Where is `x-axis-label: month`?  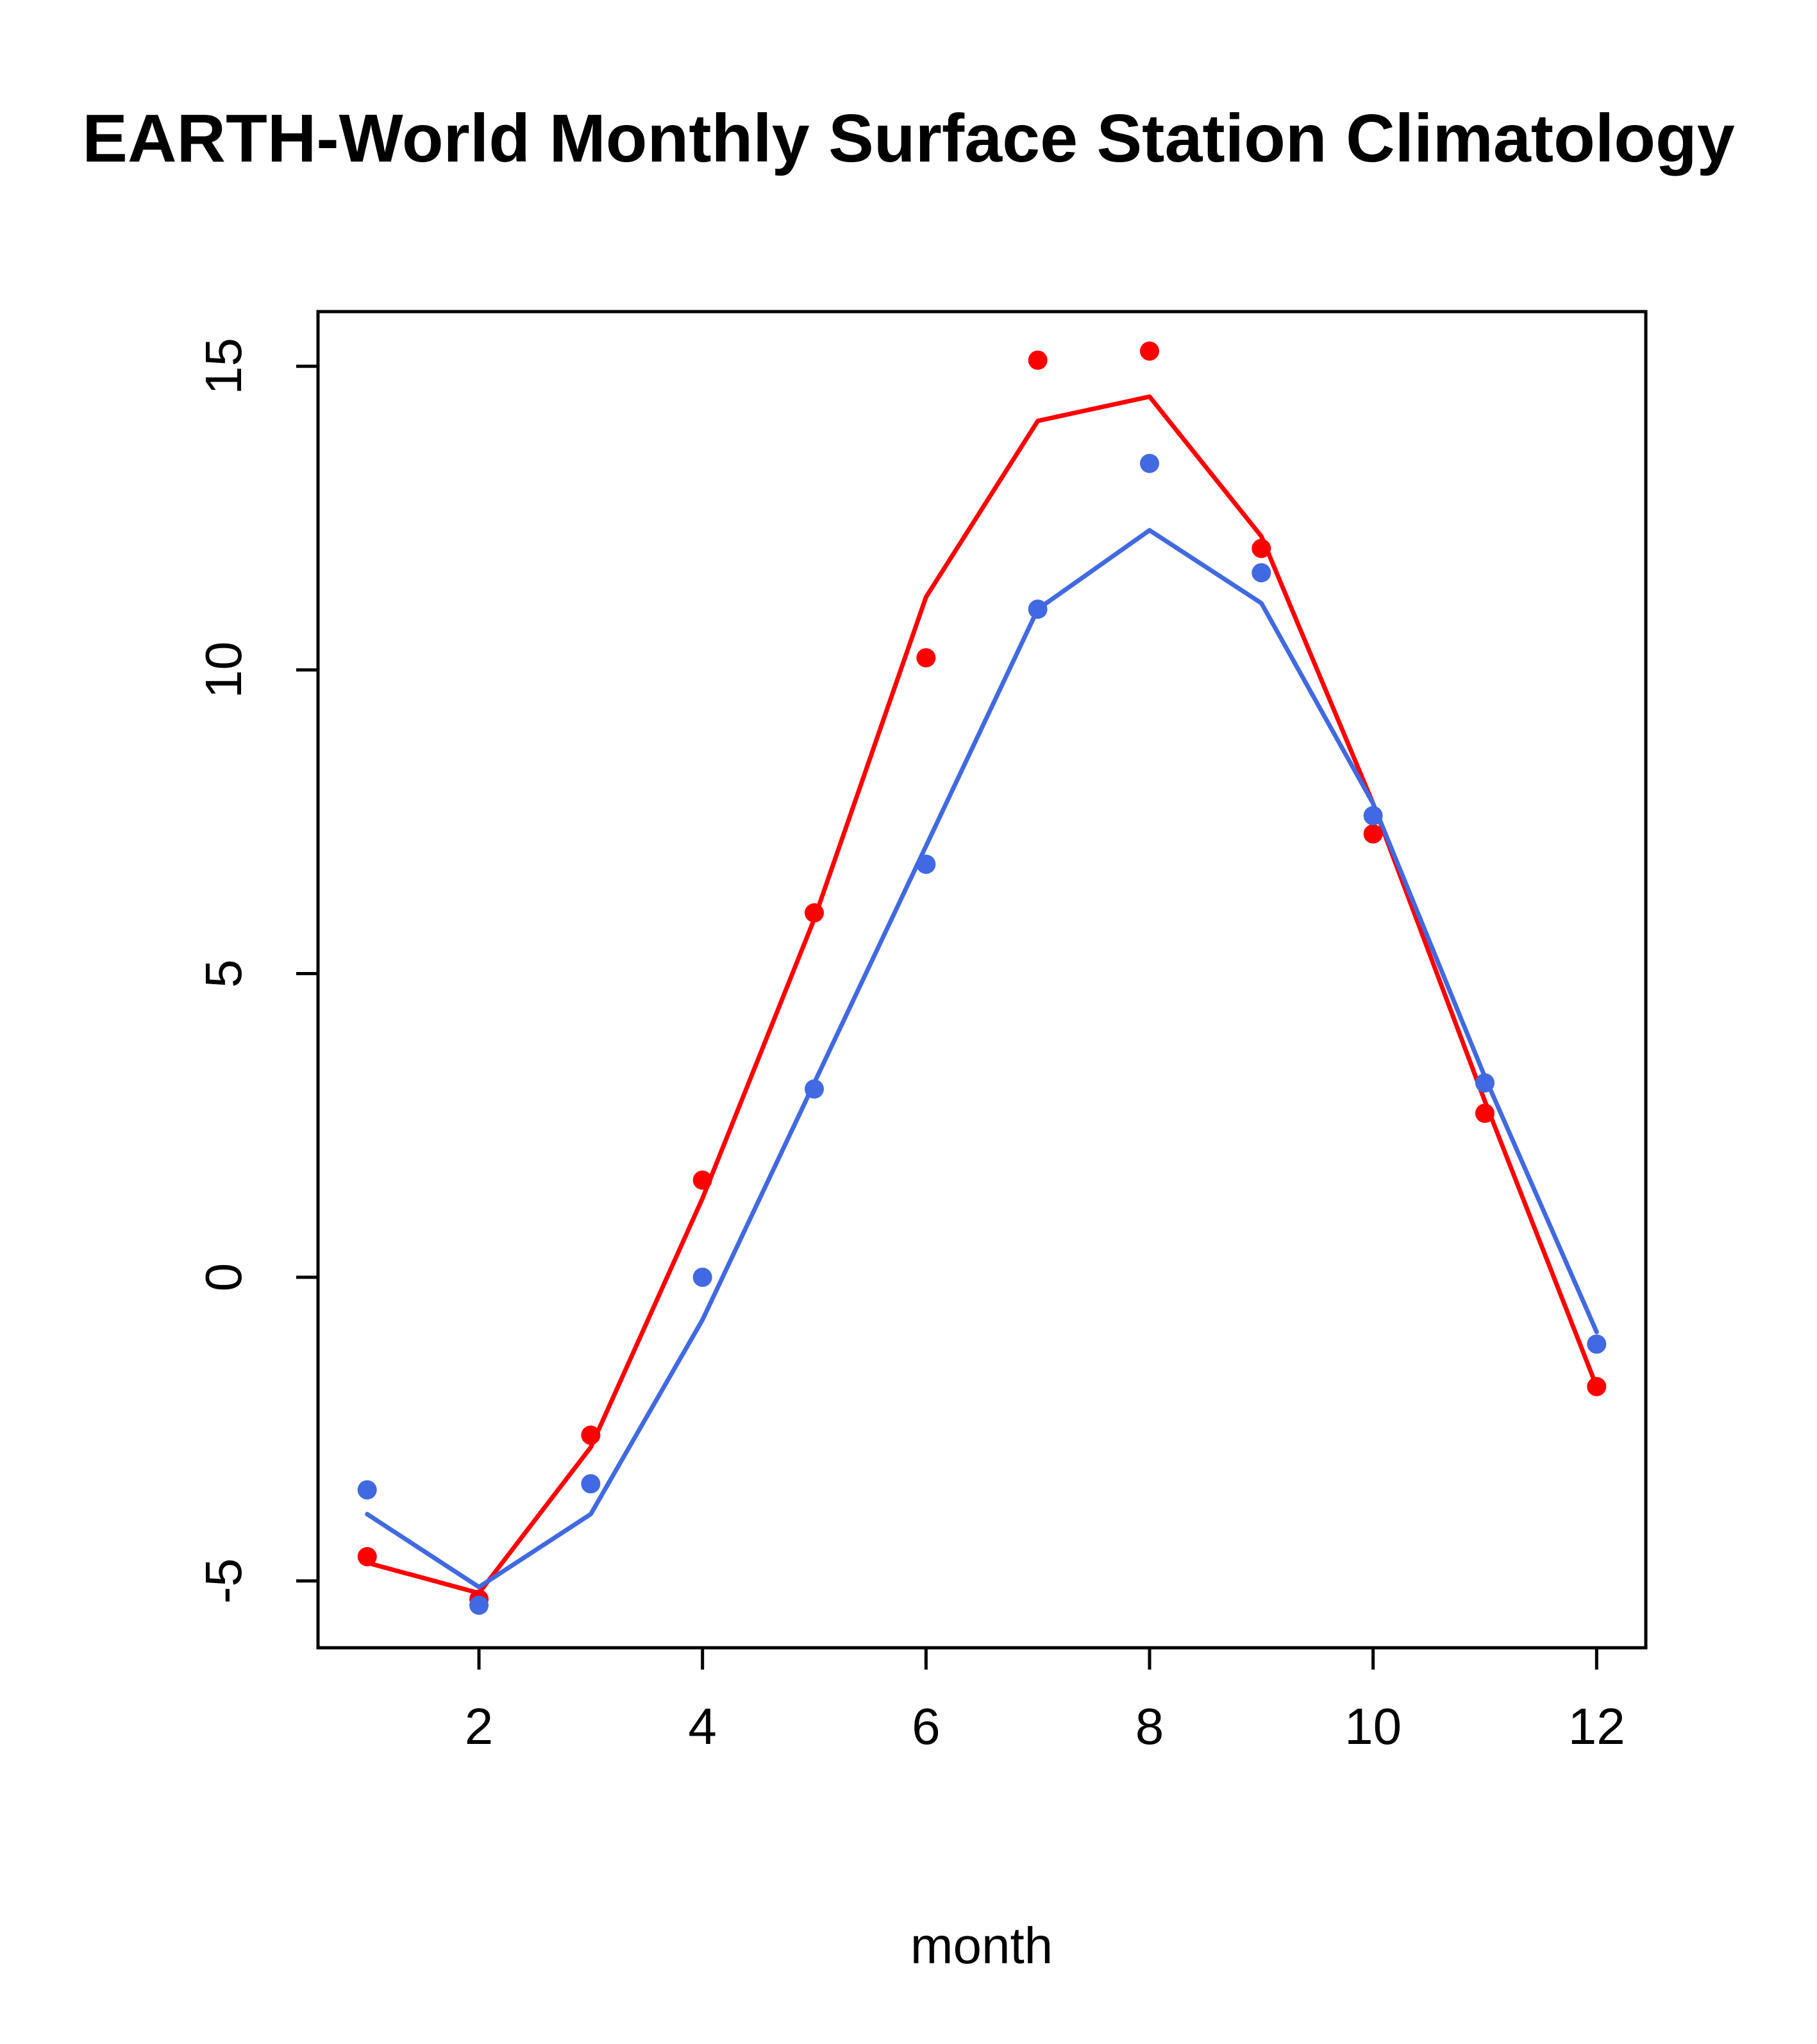 x-axis-label: month is located at coordinates (981, 1945).